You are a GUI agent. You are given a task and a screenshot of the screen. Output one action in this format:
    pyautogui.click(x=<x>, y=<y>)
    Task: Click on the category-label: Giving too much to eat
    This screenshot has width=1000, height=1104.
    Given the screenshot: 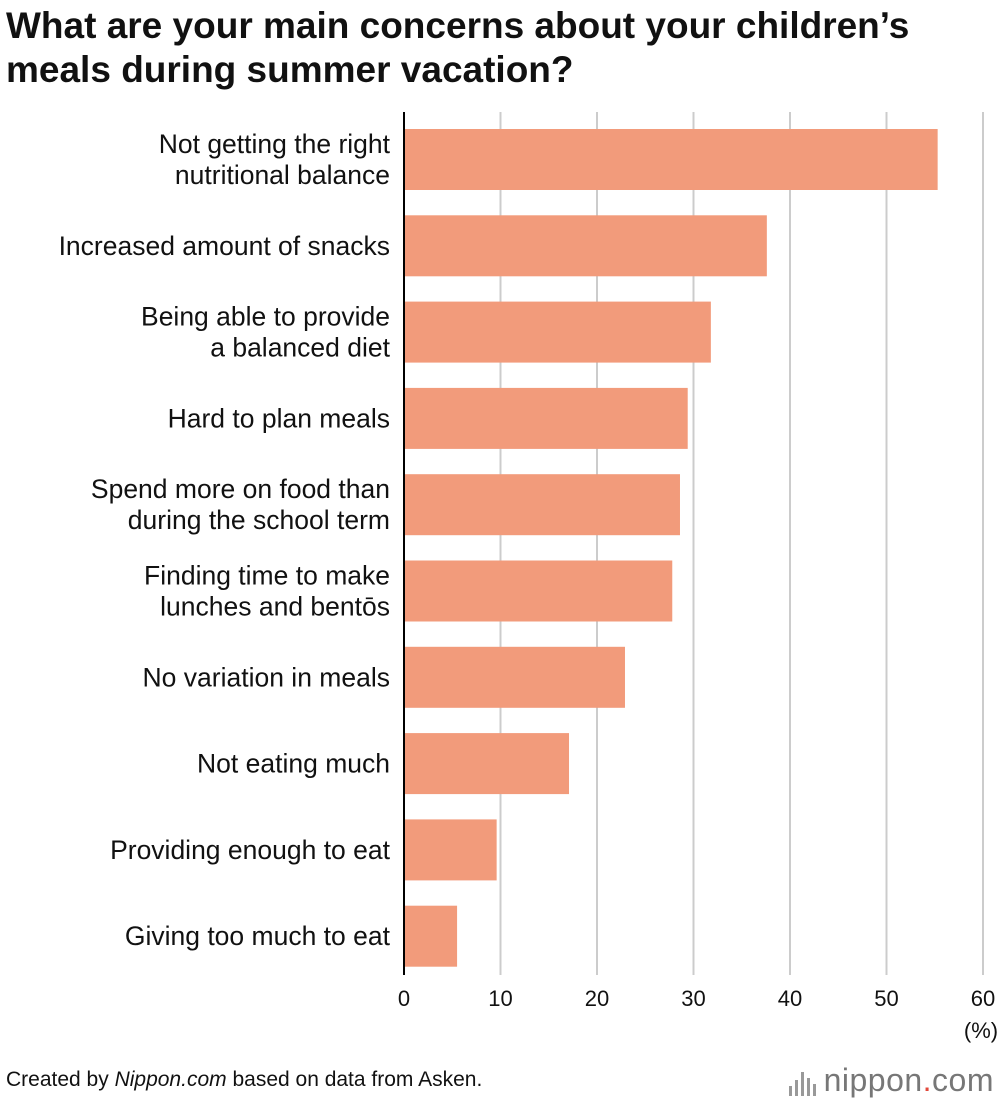 What is the action you would take?
    pyautogui.click(x=258, y=936)
    